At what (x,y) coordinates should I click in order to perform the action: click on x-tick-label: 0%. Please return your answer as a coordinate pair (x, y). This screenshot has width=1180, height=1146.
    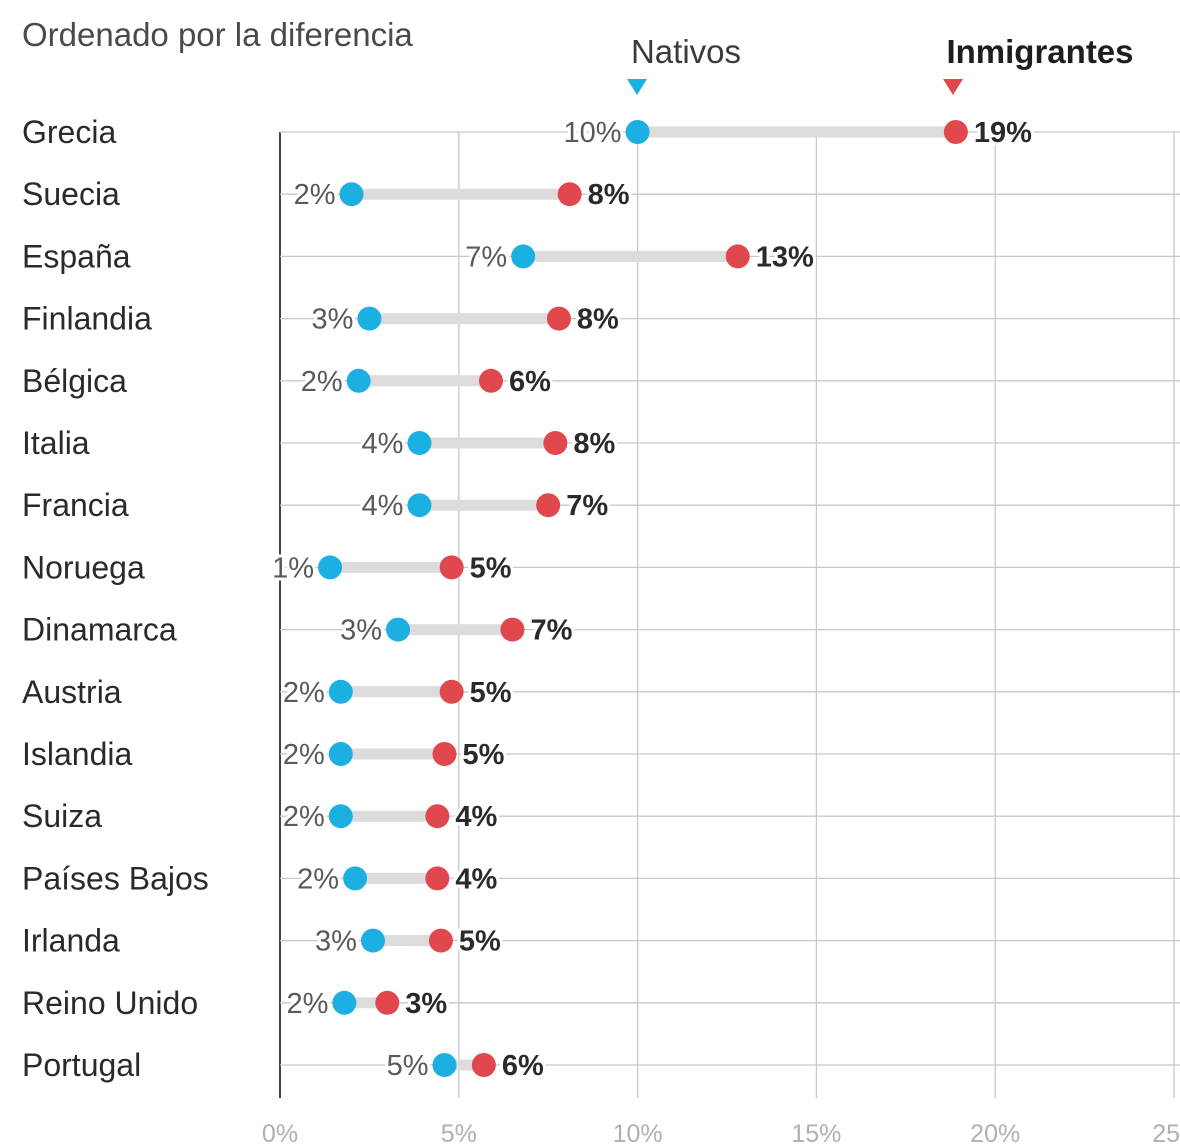
    Looking at the image, I should click on (280, 1133).